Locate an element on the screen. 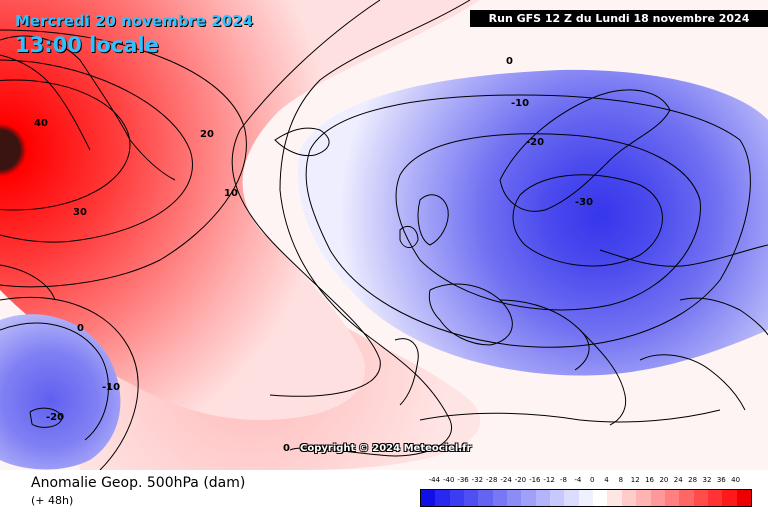 This screenshot has height=512, width=768. legend-label: -20 is located at coordinates (520, 480).